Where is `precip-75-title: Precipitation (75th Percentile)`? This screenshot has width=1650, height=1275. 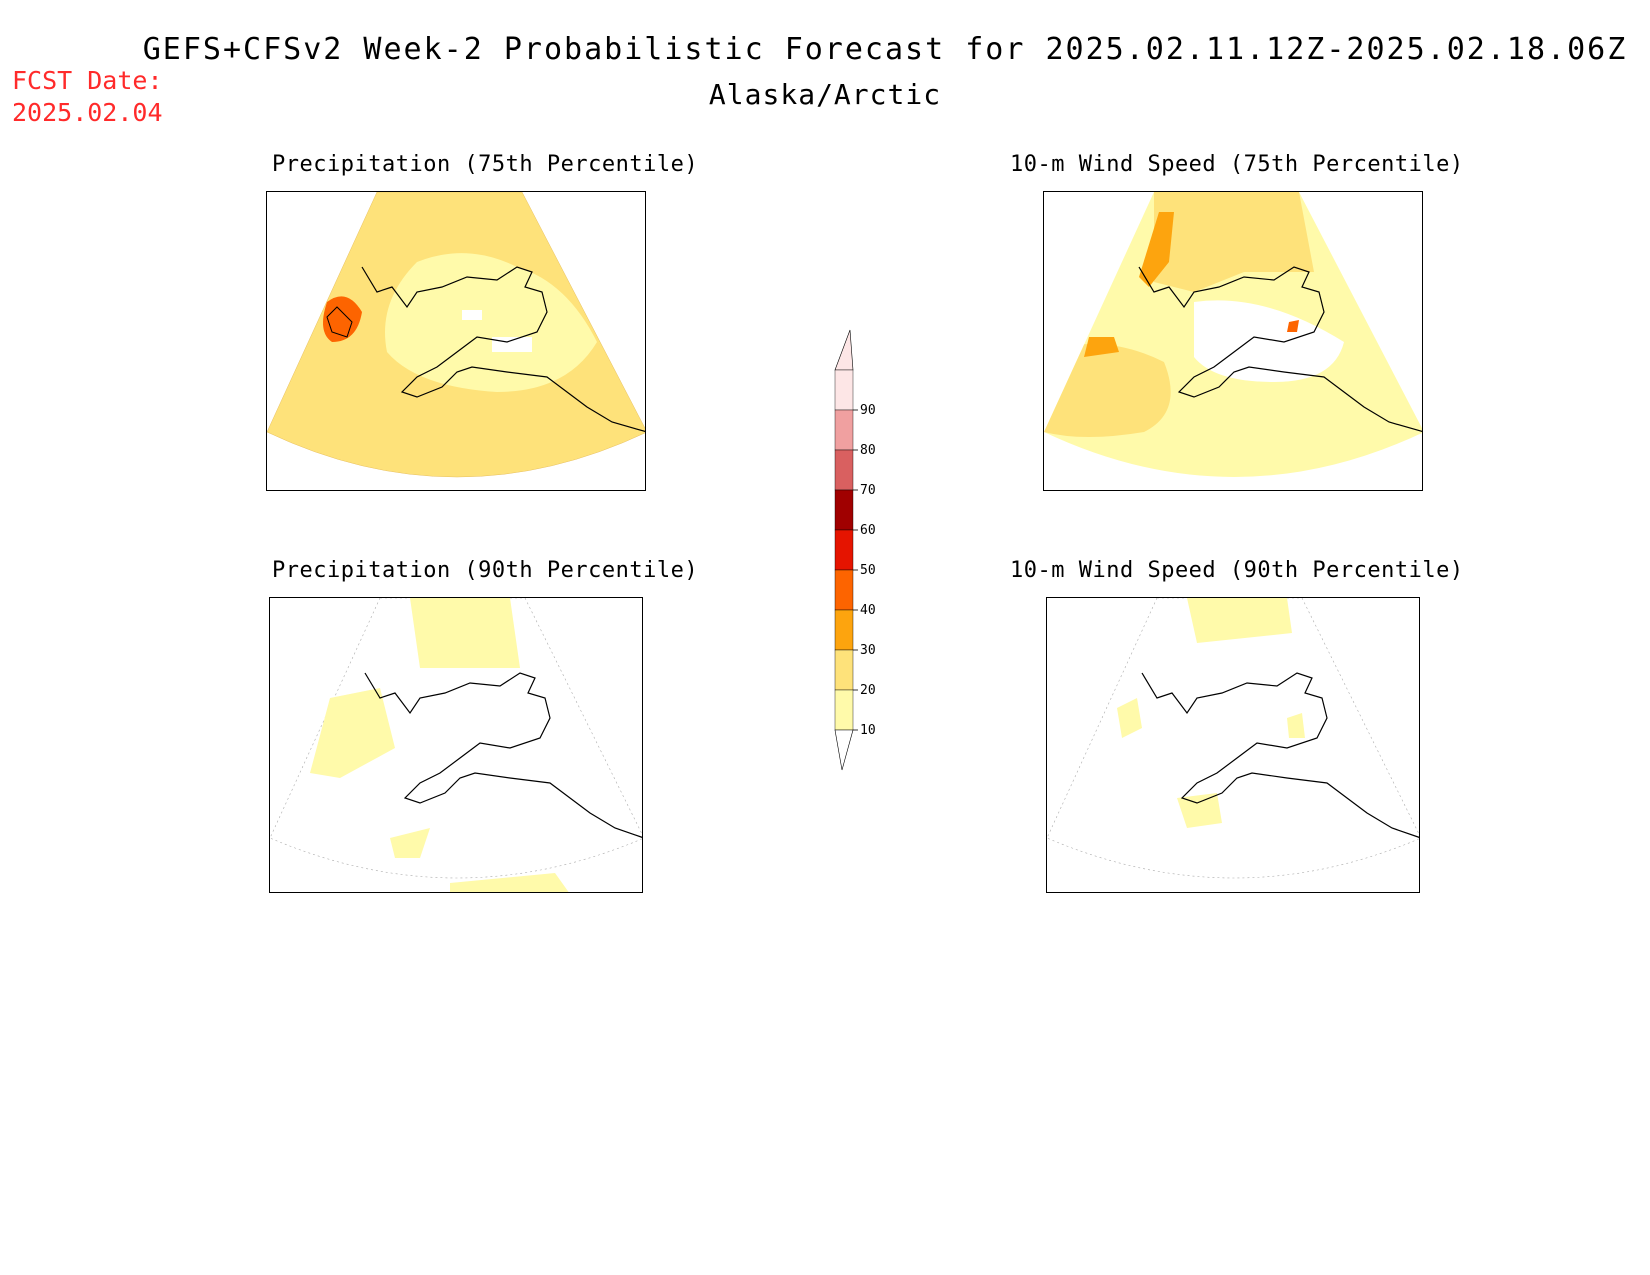 precip-75-title: Precipitation (75th Percentile) is located at coordinates (485, 164).